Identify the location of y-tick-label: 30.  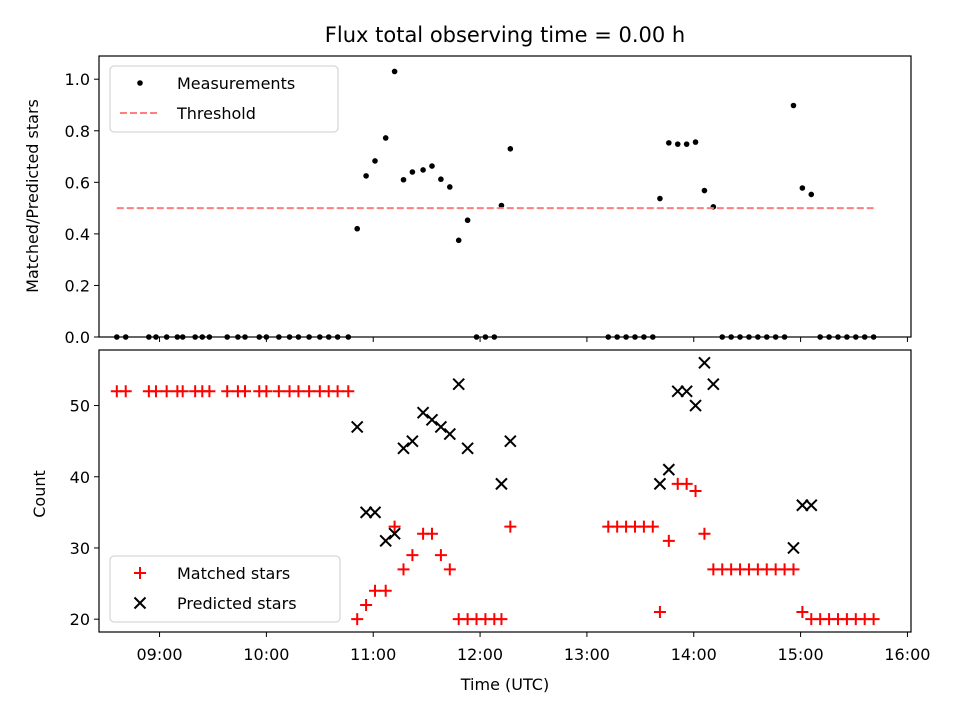
(80, 548).